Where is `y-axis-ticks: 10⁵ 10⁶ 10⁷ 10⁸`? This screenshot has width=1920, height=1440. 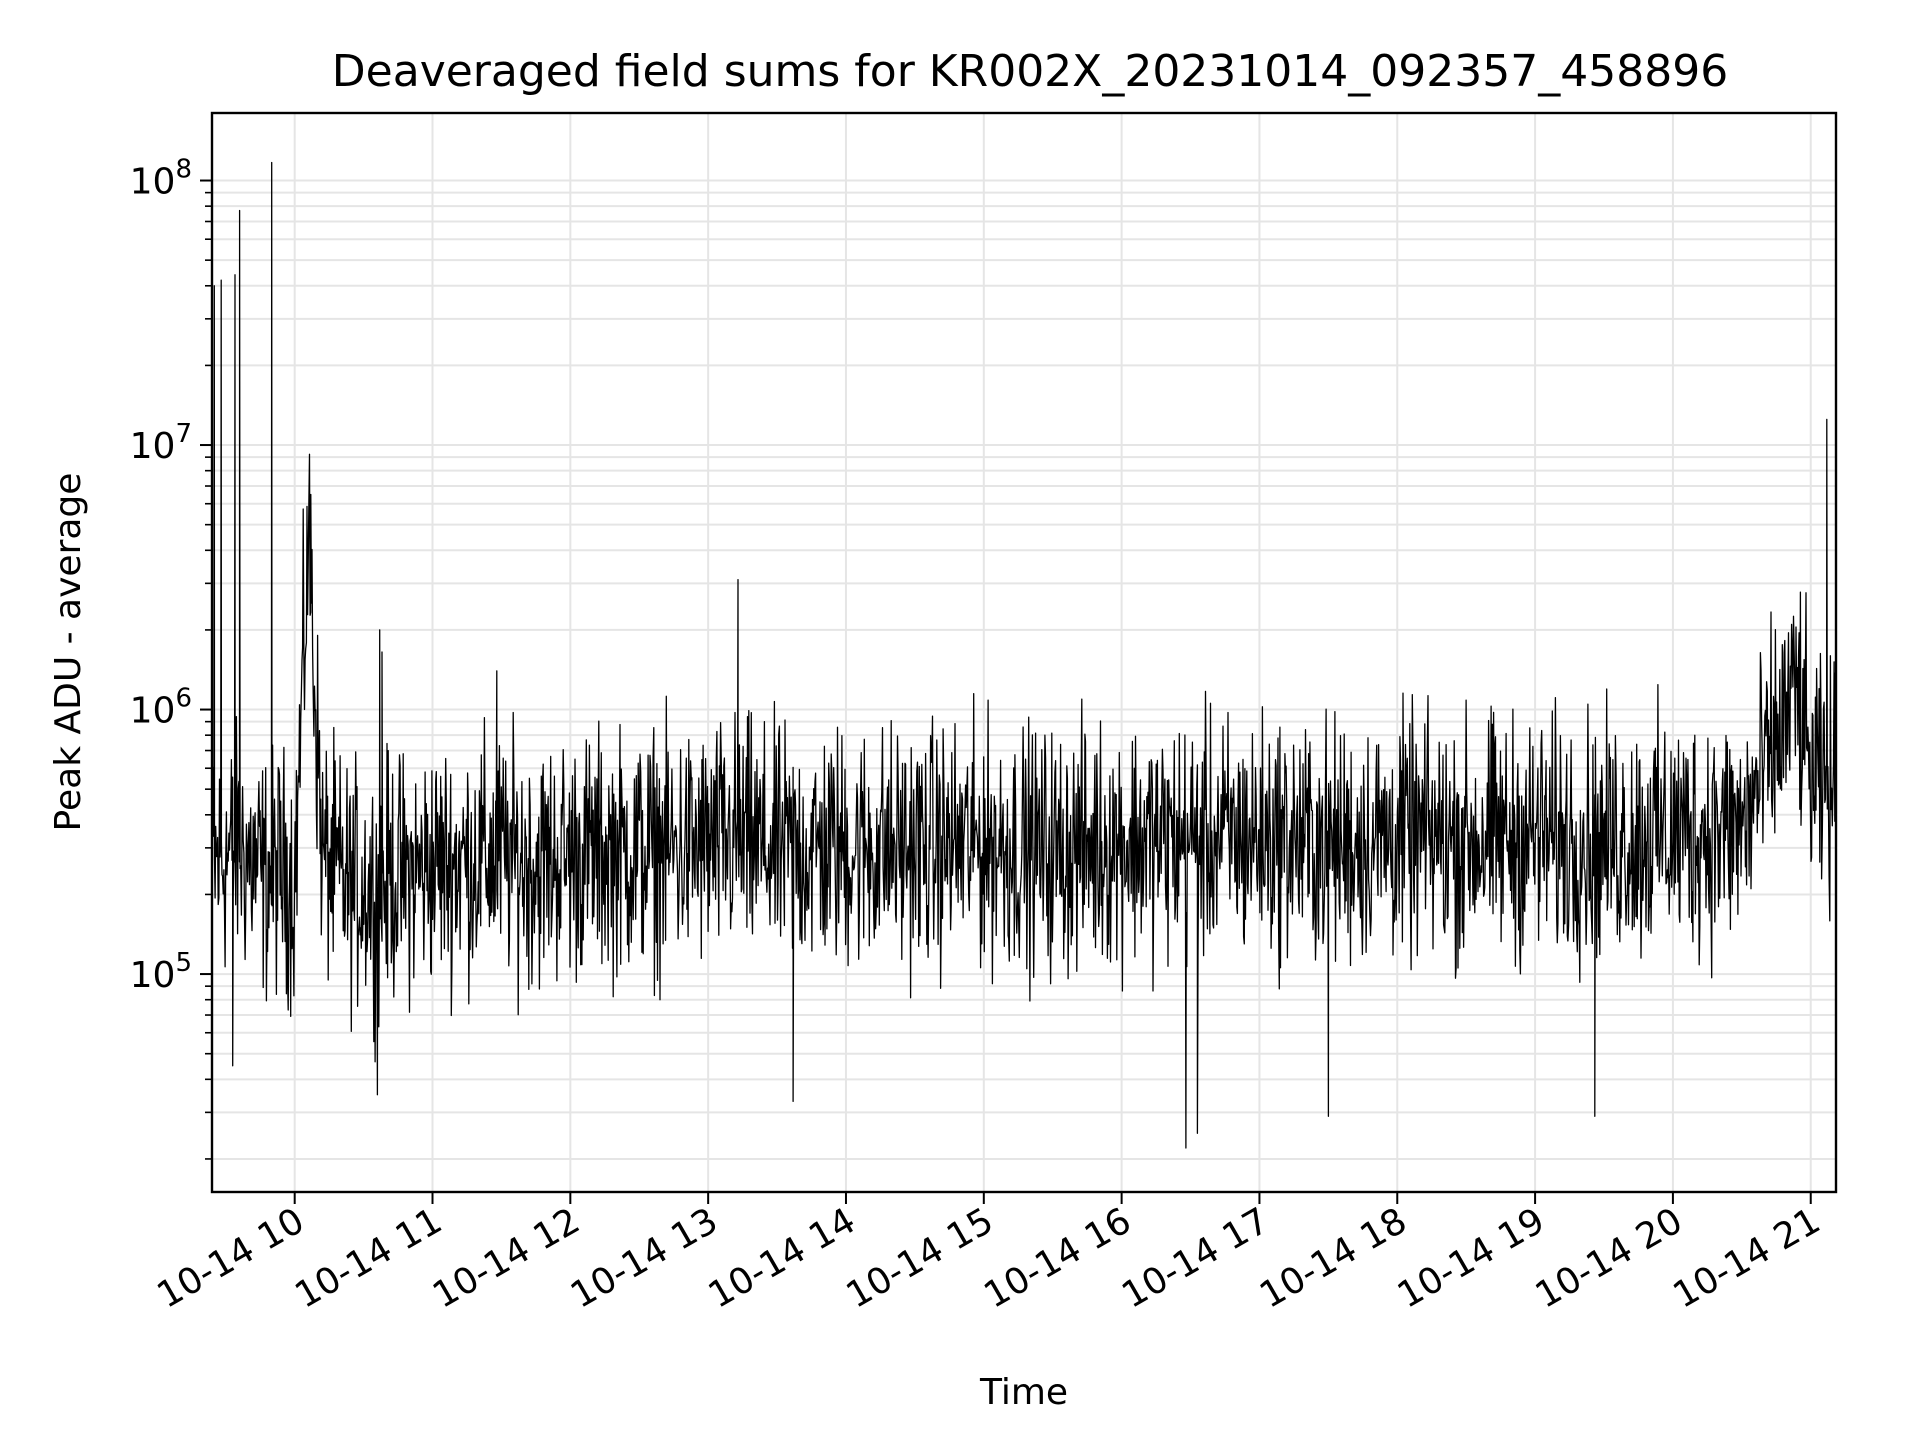
y-axis-ticks: 10⁵ 10⁶ 10⁷ 10⁸ is located at coordinates (171, 657).